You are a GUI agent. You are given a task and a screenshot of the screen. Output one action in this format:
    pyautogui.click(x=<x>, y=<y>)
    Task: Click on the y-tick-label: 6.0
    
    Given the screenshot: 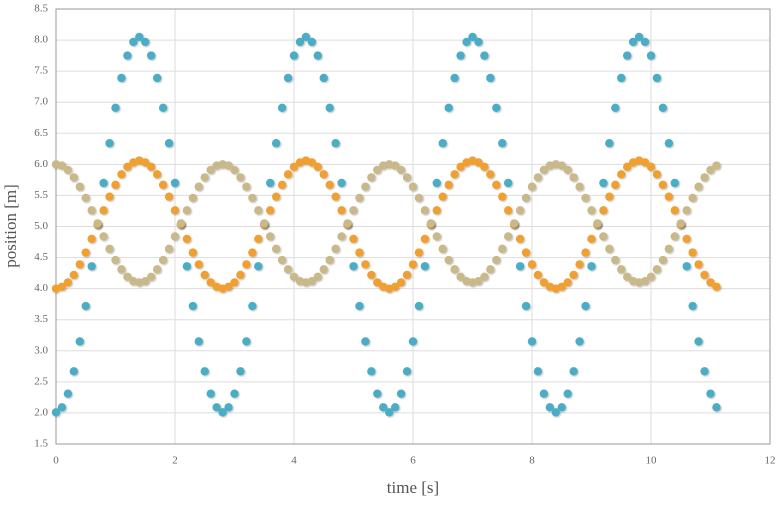 What is the action you would take?
    pyautogui.click(x=41, y=164)
    